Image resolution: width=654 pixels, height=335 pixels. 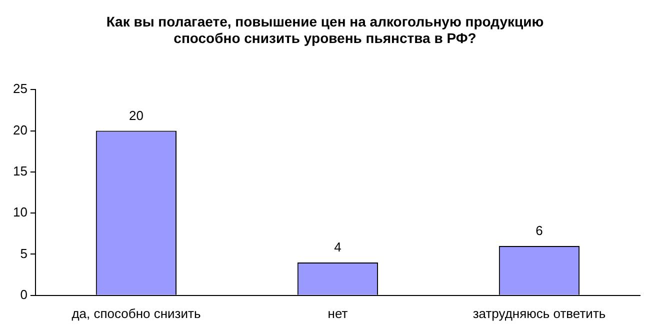 I want to click on data-label: 4, so click(x=338, y=247).